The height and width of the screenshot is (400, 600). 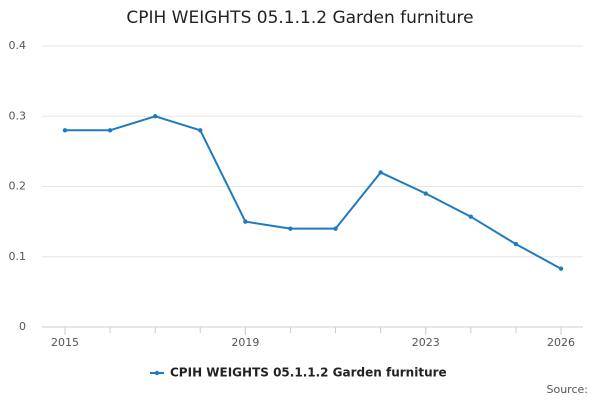 I want to click on y-tick-label: 0, so click(x=22, y=326).